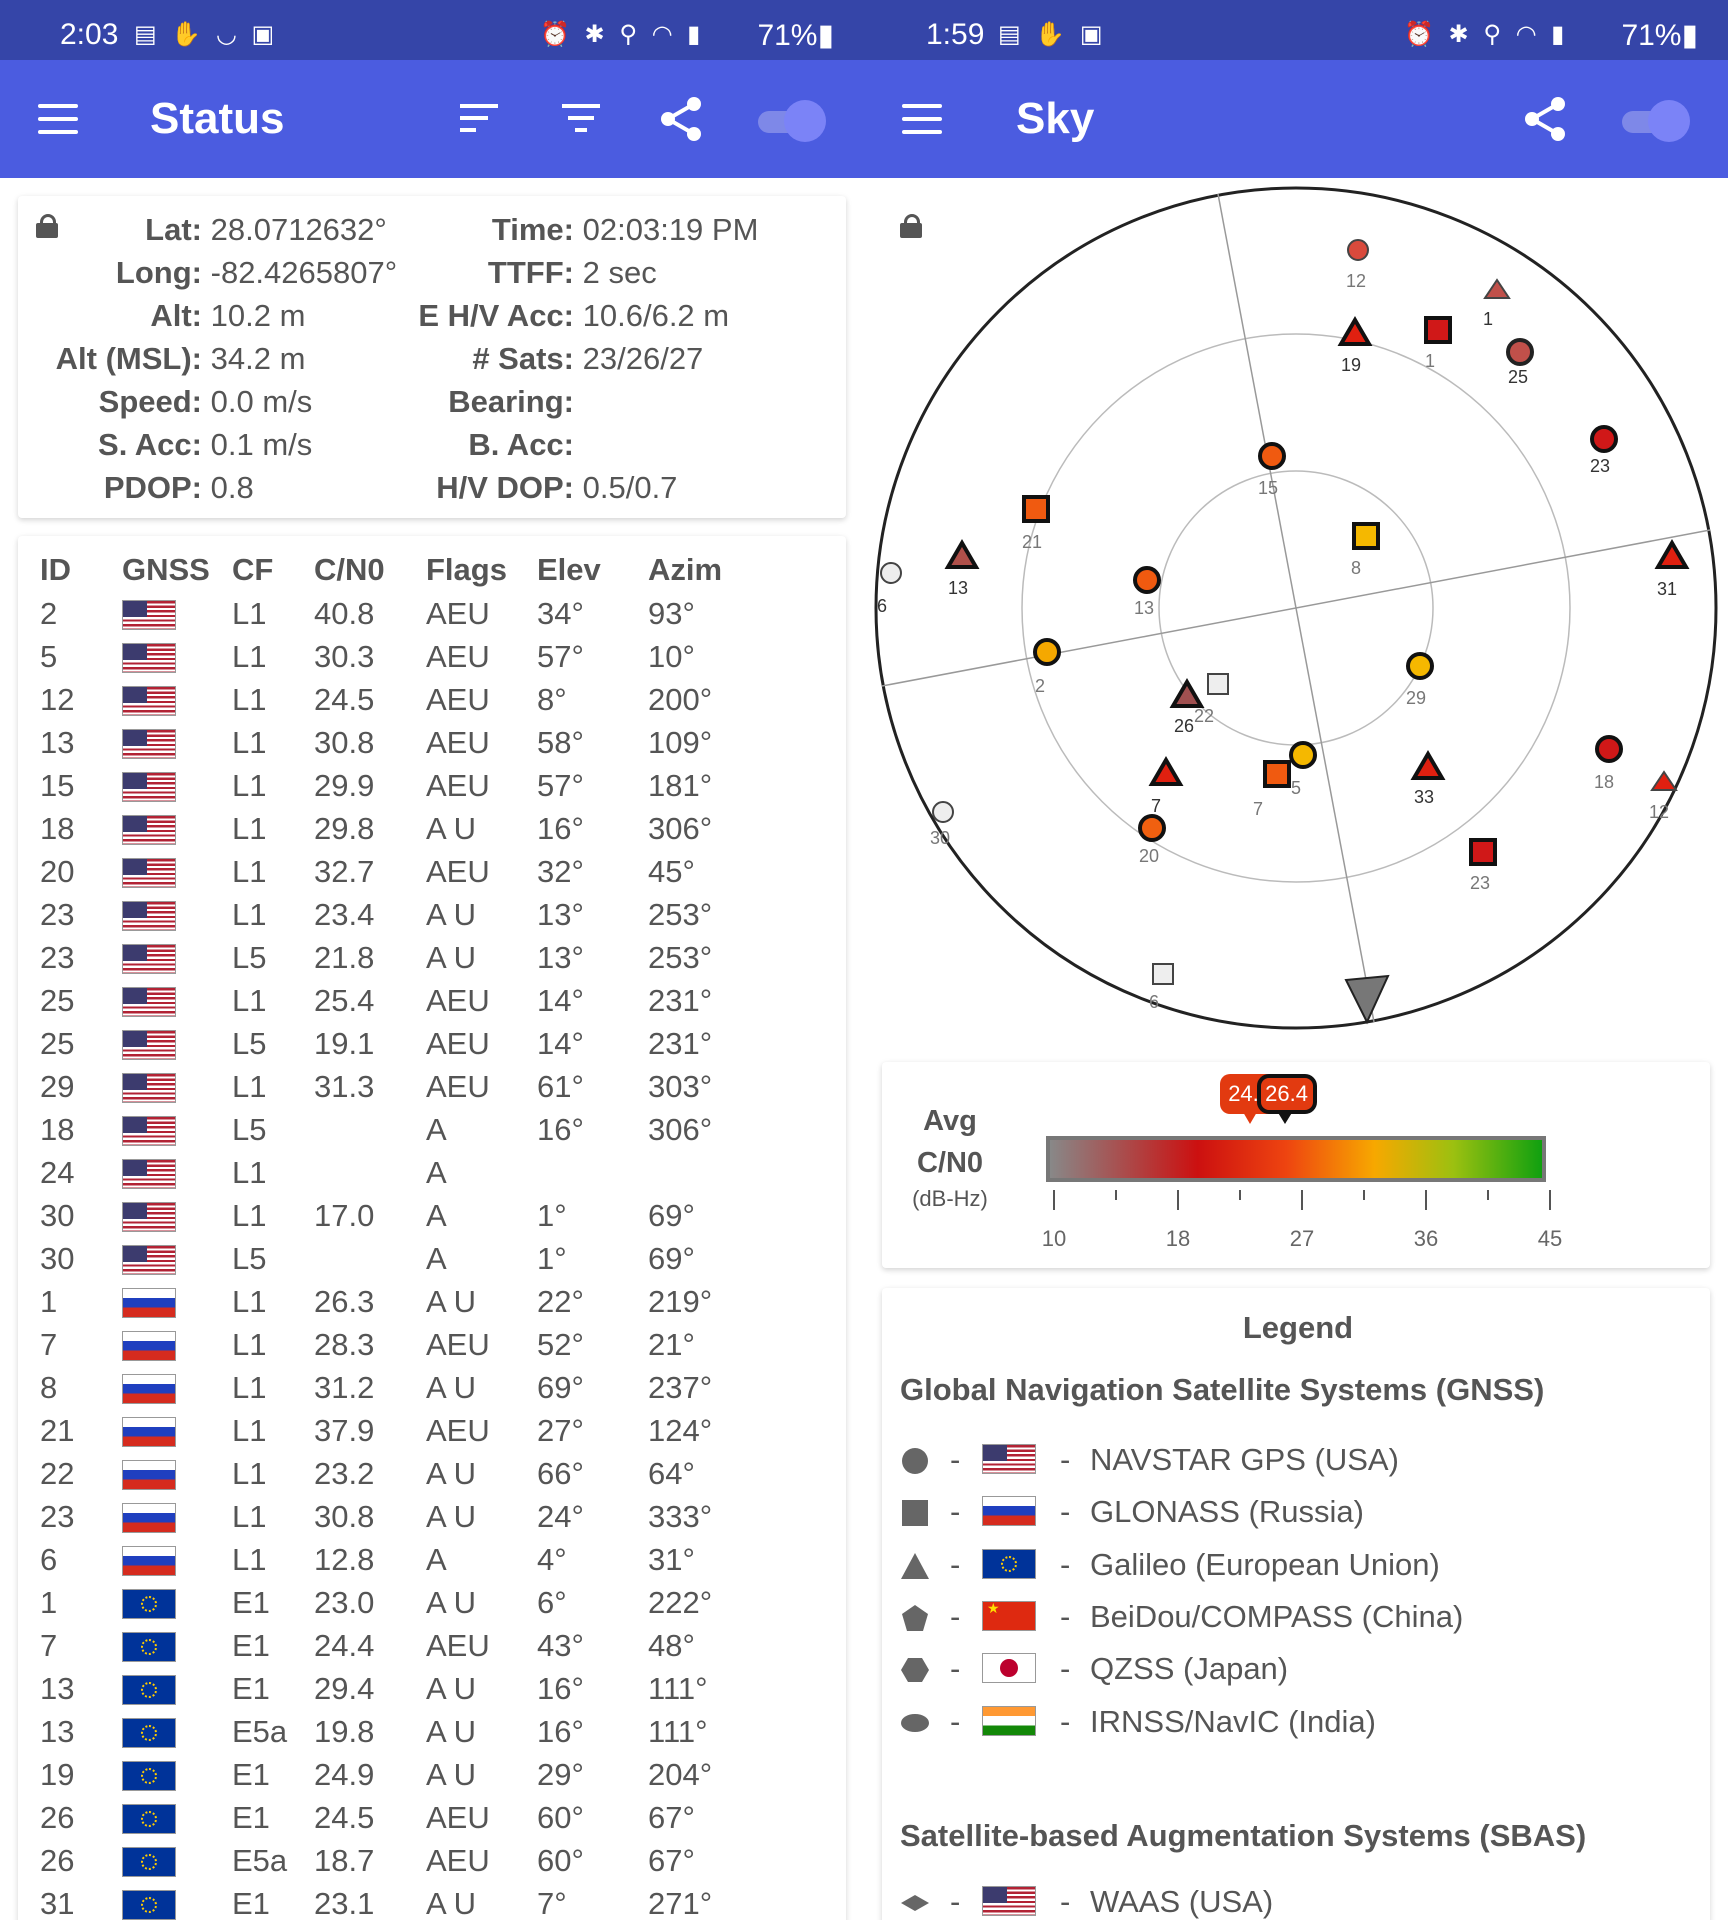 This screenshot has height=1920, width=1728. What do you see at coordinates (521, 444) in the screenshot?
I see `bearing-accuracy-row: B. Acc:` at bounding box center [521, 444].